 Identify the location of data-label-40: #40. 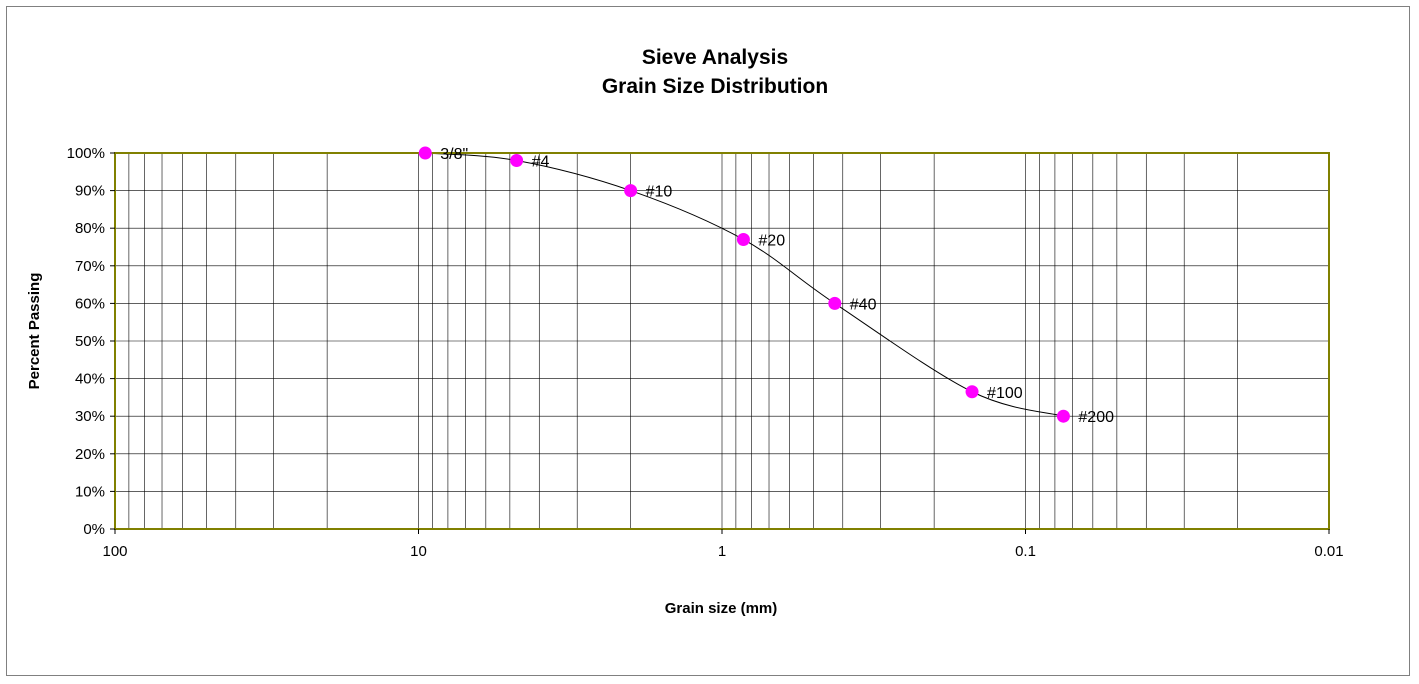
(863, 304).